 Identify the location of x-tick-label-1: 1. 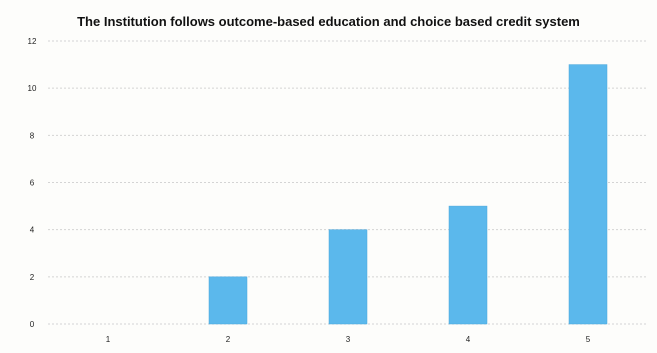
(108, 339).